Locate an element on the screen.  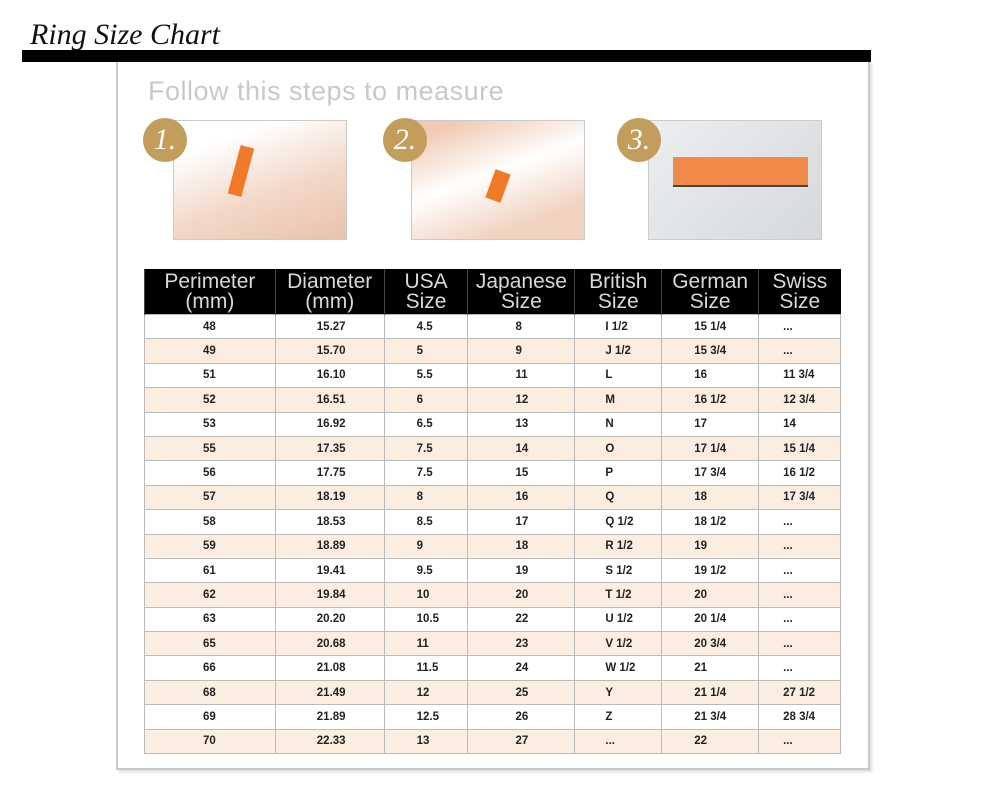
table-row: 52 16.51 6 12 M 16 1/2 12 3/4 is located at coordinates (492, 400).